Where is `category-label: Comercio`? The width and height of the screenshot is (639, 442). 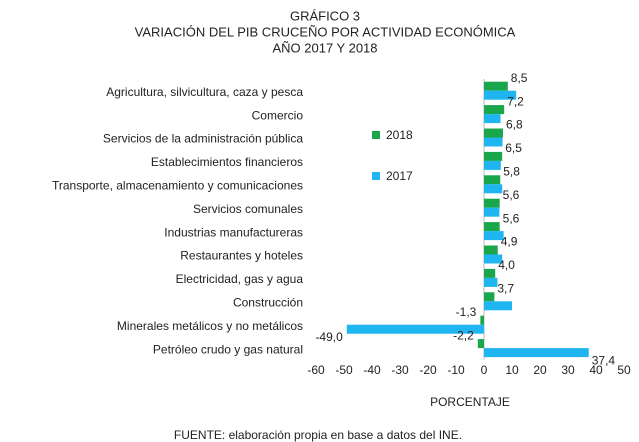
category-label: Comercio is located at coordinates (278, 115).